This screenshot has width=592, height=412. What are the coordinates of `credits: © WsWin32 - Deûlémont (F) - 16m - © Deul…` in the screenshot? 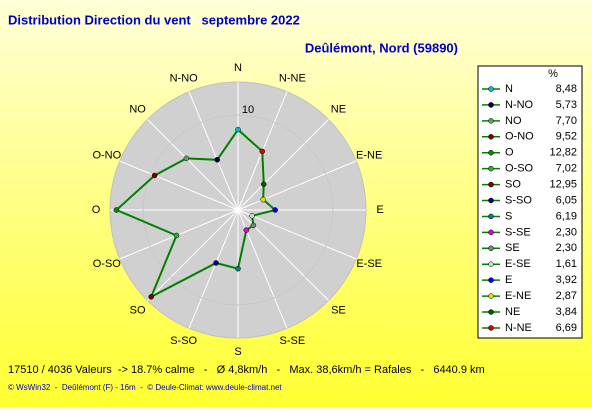 It's located at (145, 387).